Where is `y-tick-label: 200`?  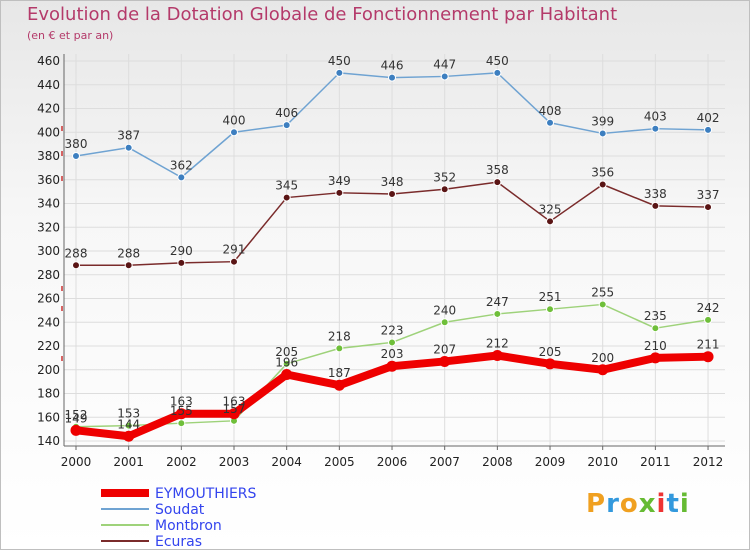
y-tick-label: 200 is located at coordinates (48, 370).